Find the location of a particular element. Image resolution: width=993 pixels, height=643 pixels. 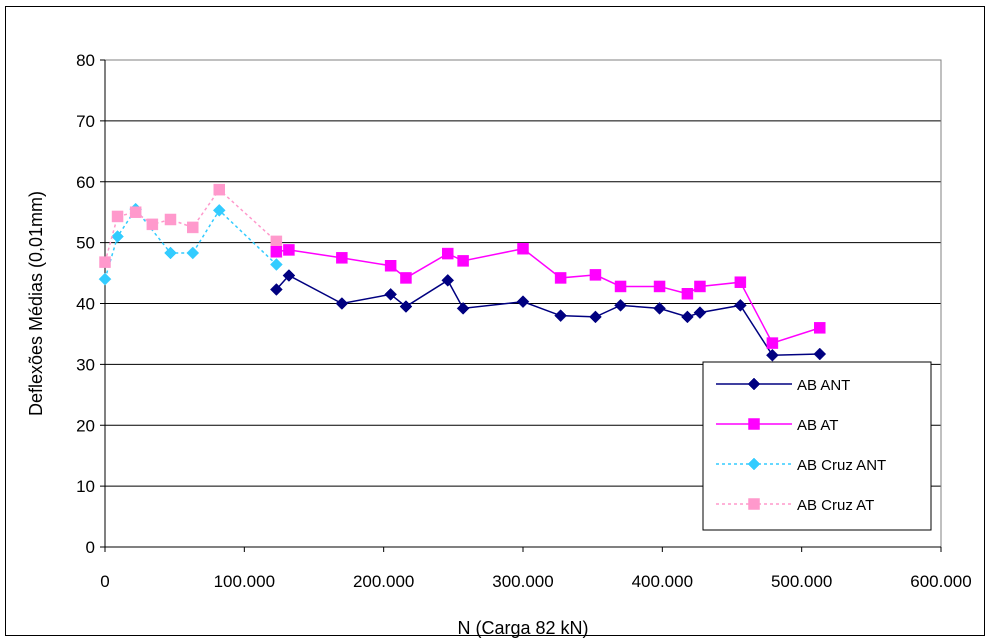

legend-marker-ab-cruz-ant is located at coordinates (754, 464).